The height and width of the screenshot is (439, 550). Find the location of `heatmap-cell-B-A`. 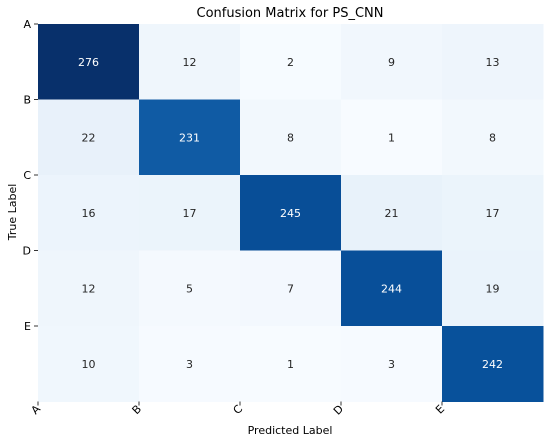

heatmap-cell-B-A is located at coordinates (89, 137).